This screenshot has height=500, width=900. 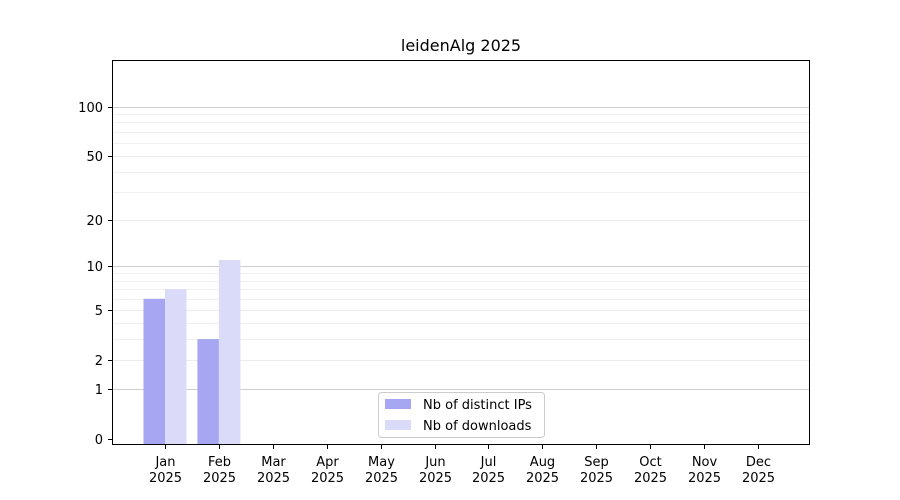 What do you see at coordinates (99, 390) in the screenshot?
I see `y-tick-label: 1` at bounding box center [99, 390].